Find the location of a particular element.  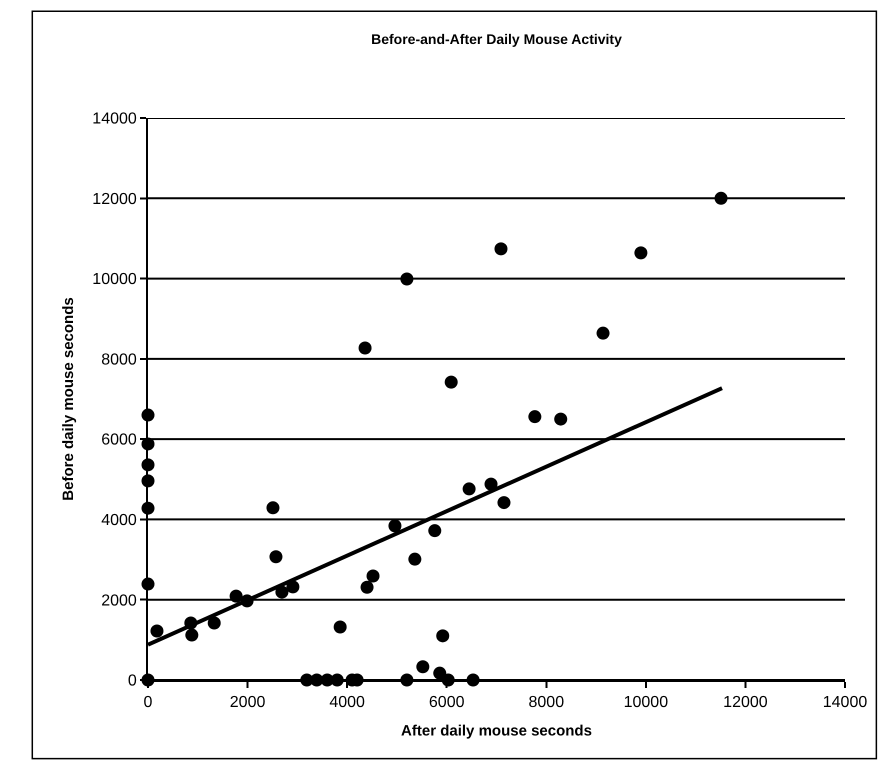

x-tick-label: 2000 is located at coordinates (248, 703).